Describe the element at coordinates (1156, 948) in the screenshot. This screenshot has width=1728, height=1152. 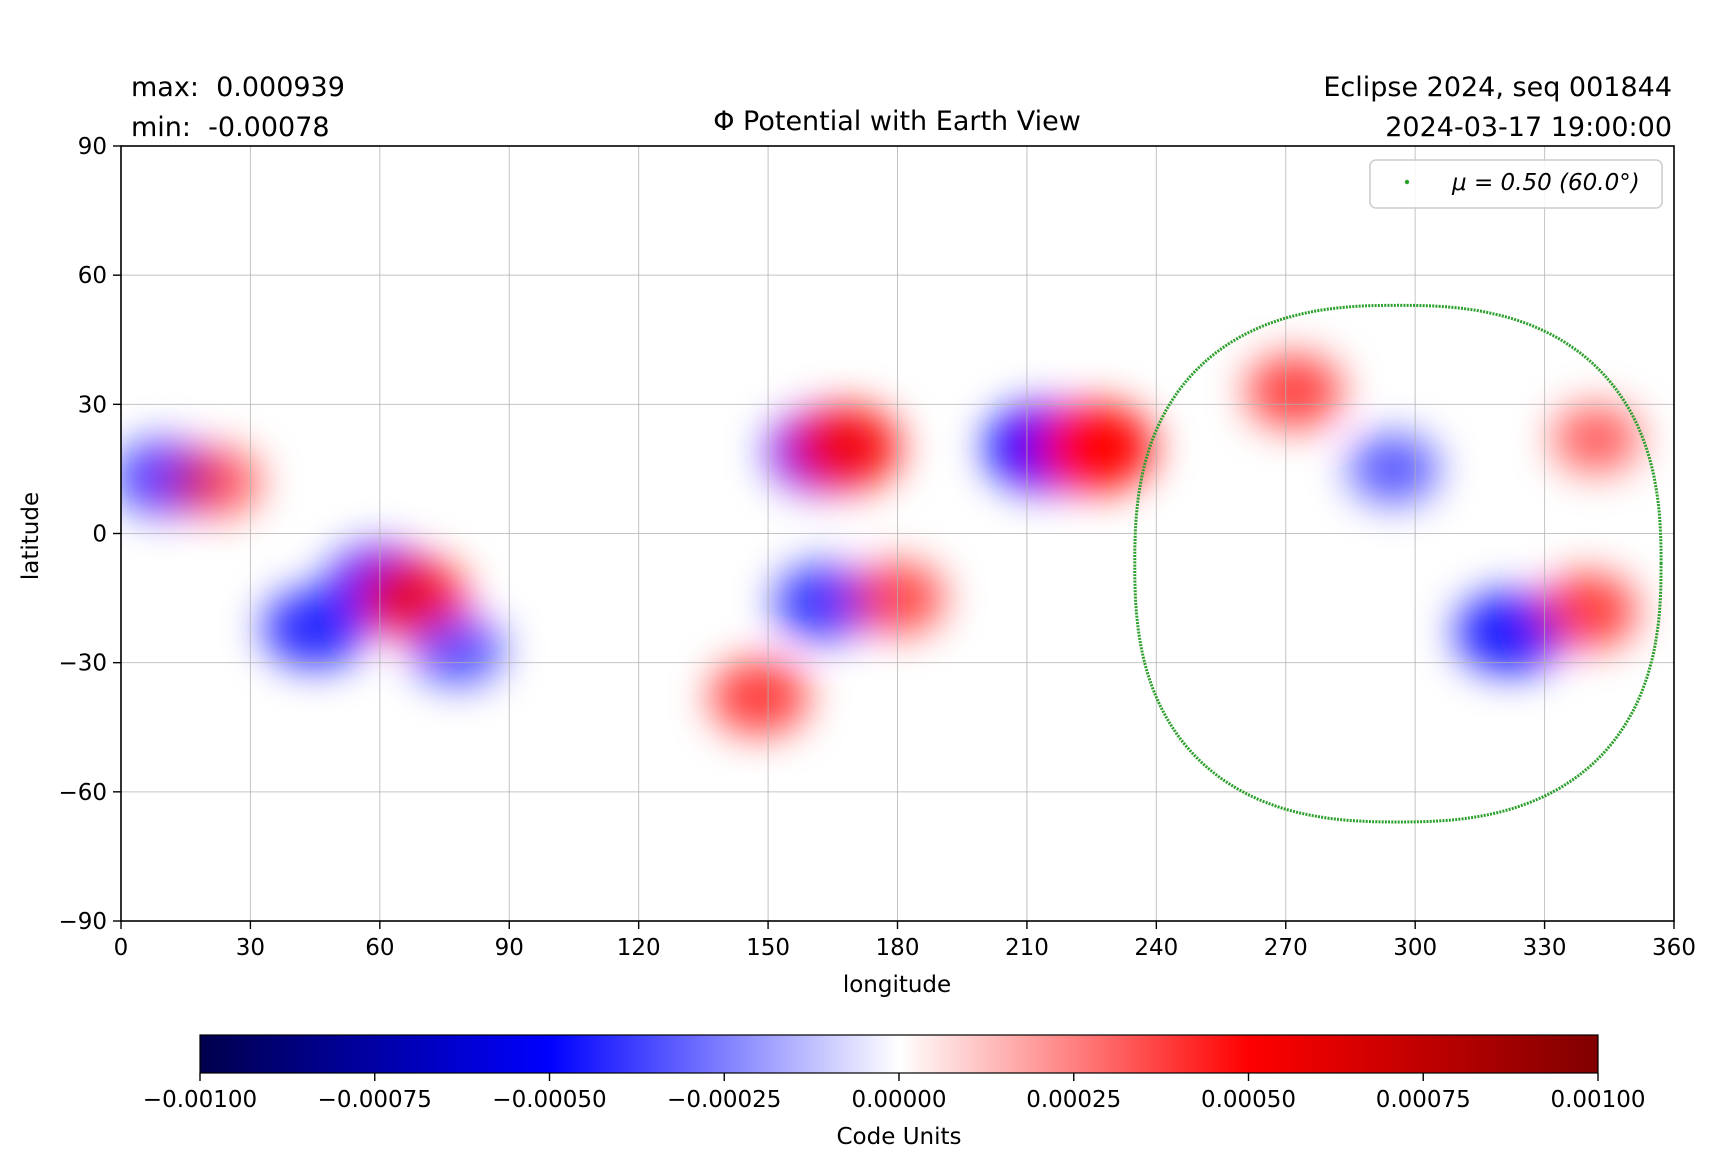
I see `x-tick-label: 240` at that location.